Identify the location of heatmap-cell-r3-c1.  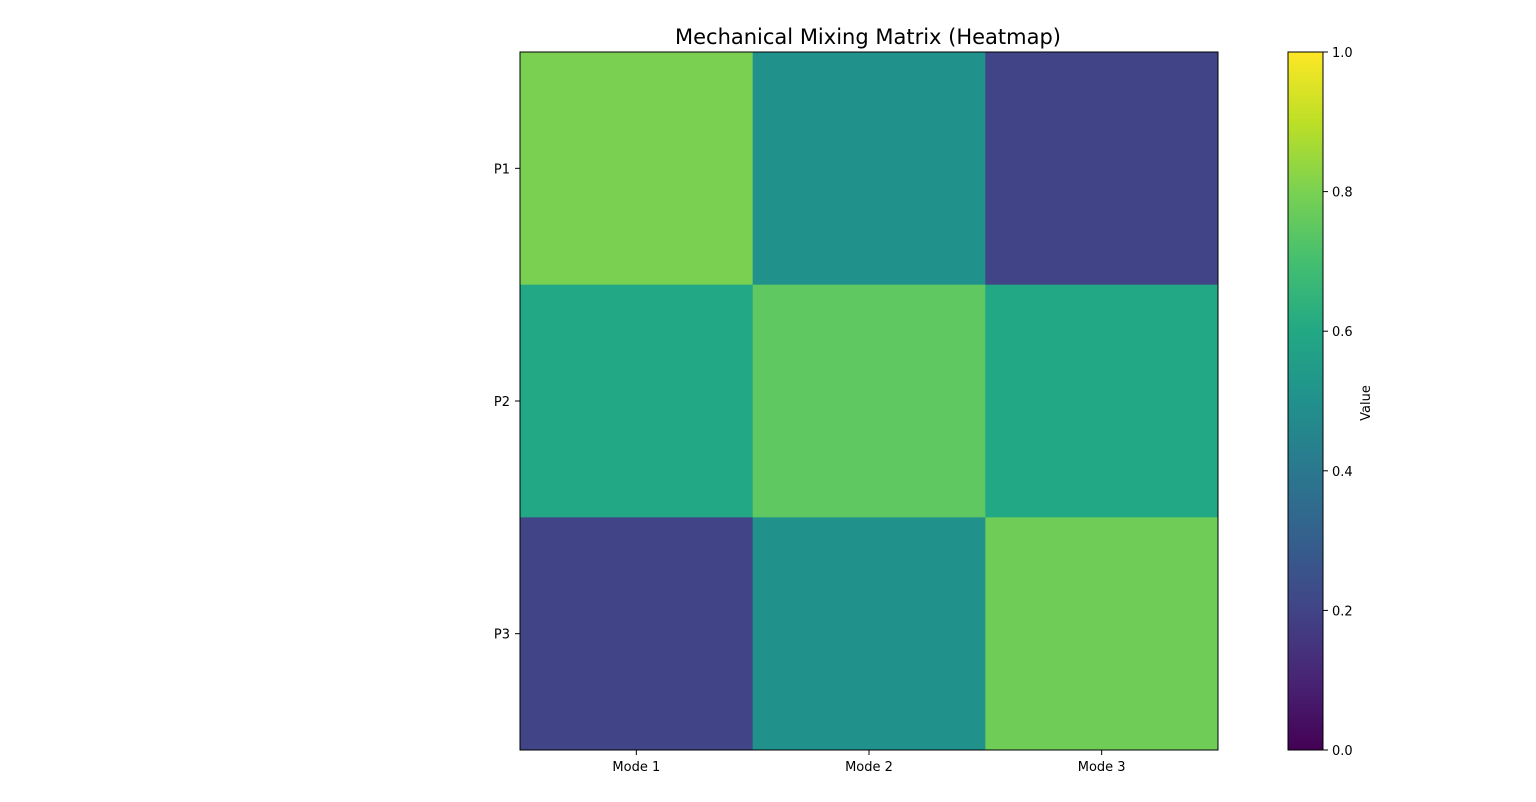
(637, 634).